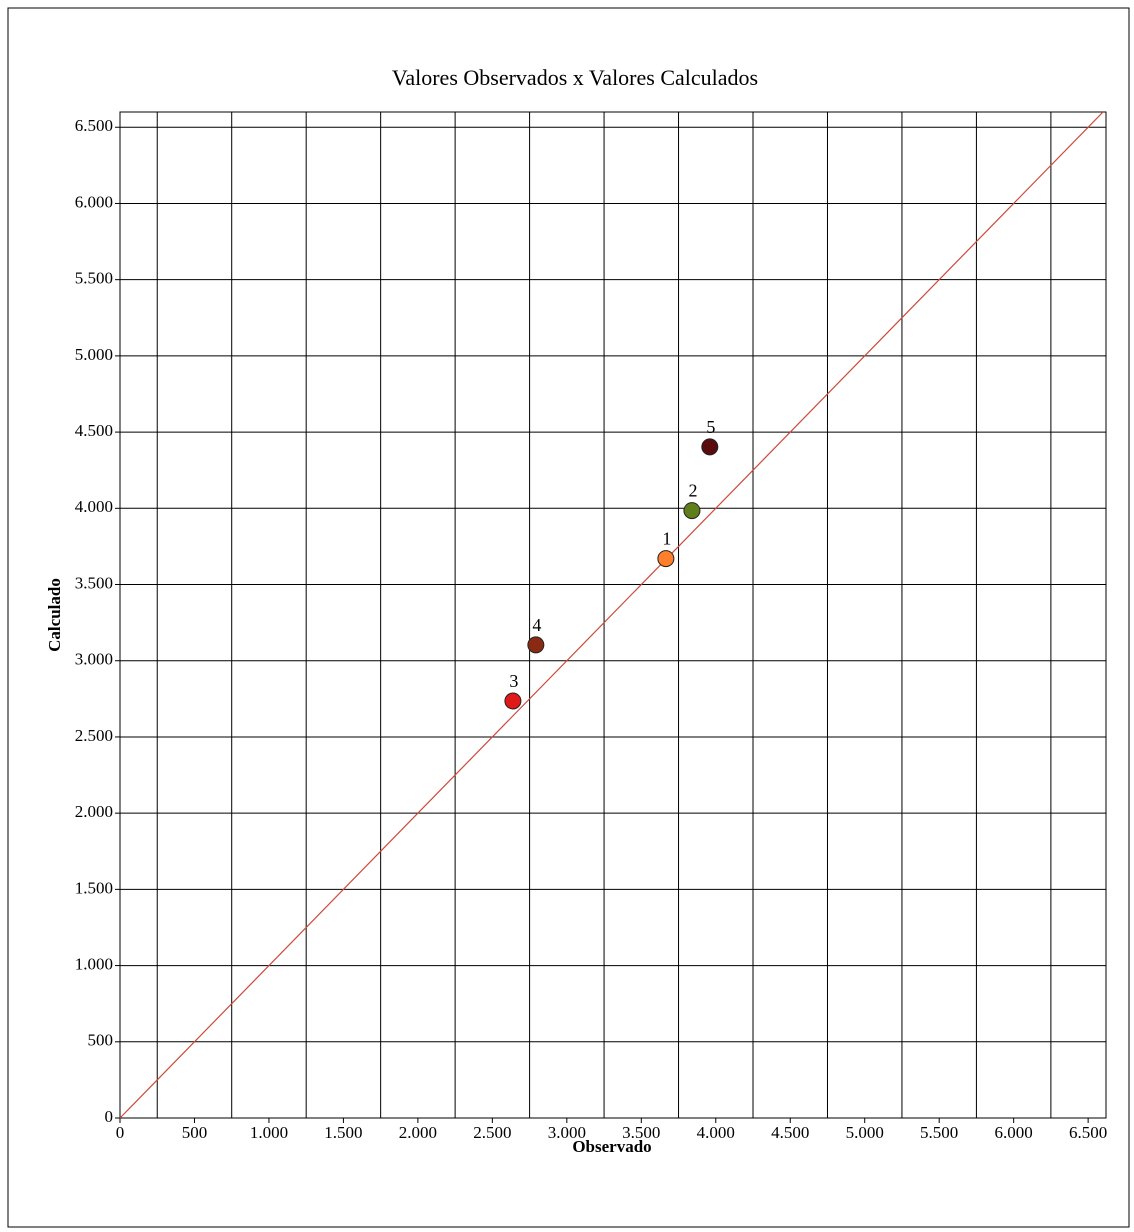 The image size is (1134, 1232). What do you see at coordinates (94, 354) in the screenshot?
I see `y-tick-label: 5.000` at bounding box center [94, 354].